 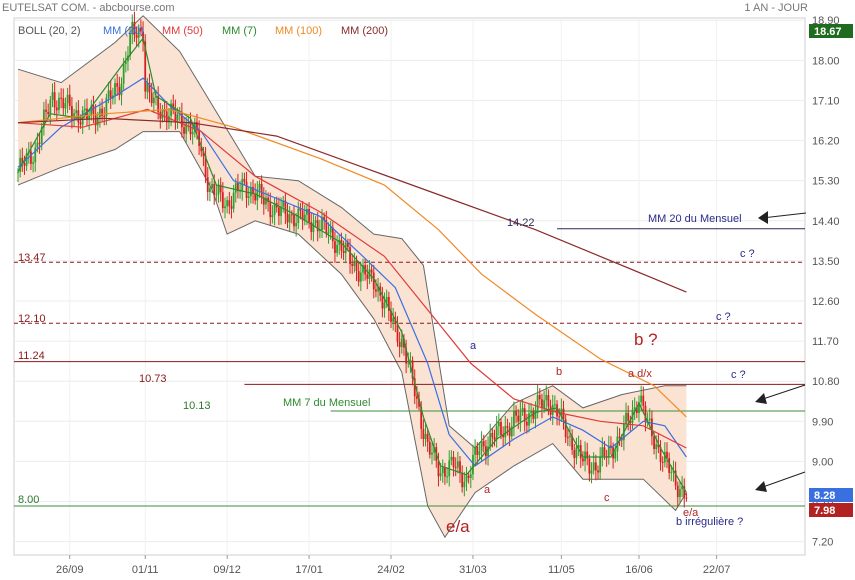 What do you see at coordinates (123, 31) in the screenshot?
I see `legend-mm20: MM (20)` at bounding box center [123, 31].